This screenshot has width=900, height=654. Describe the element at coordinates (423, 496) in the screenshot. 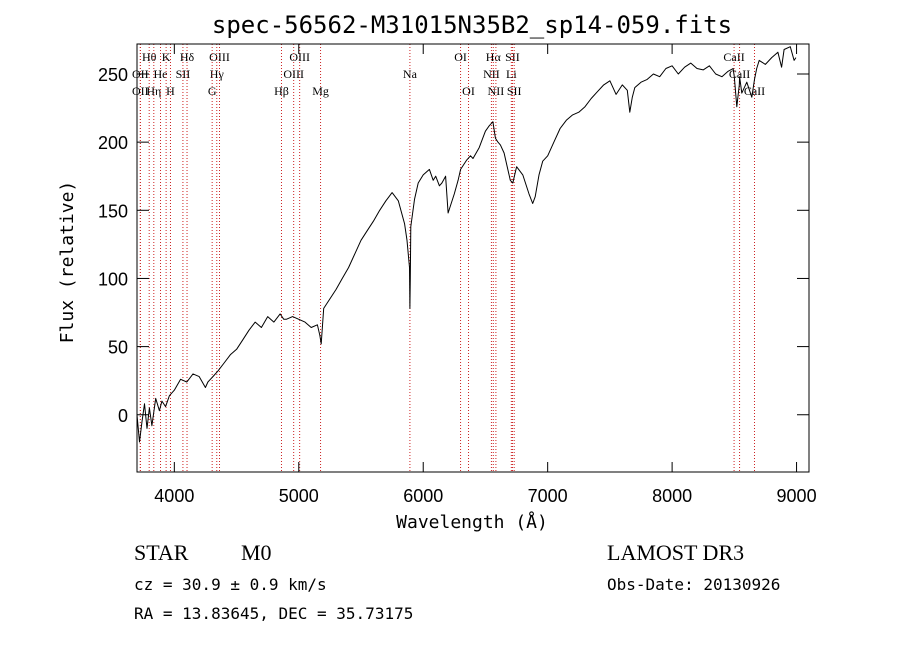

I see `x-tick-label: 6000` at that location.